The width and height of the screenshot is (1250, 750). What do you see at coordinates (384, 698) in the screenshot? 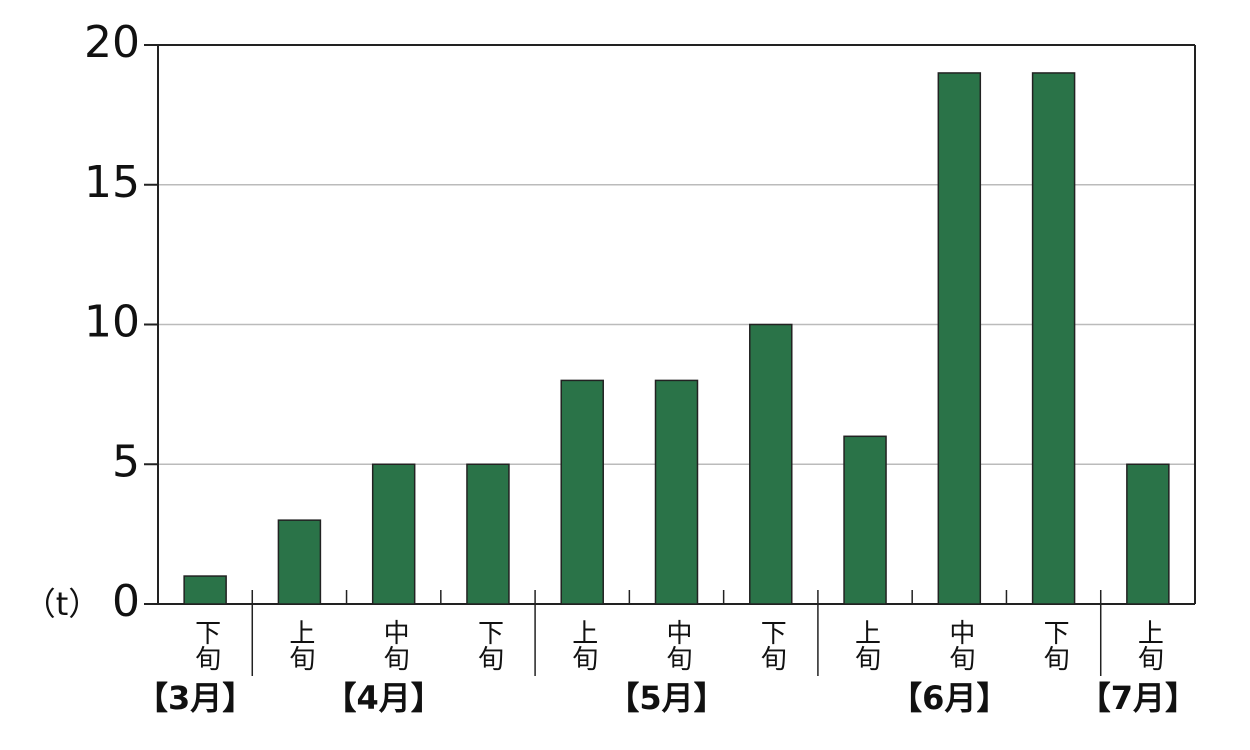
I see `group-label: 【4月】` at bounding box center [384, 698].